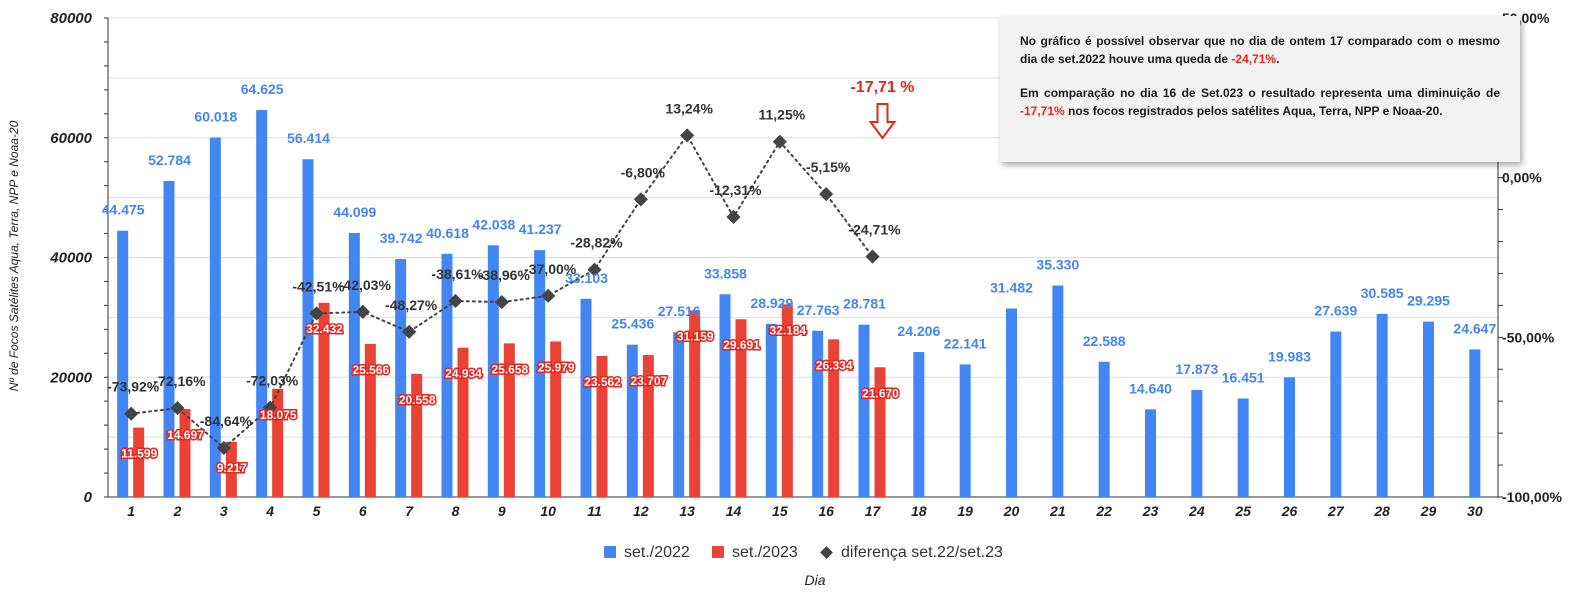 This screenshot has height=597, width=1589. Describe the element at coordinates (318, 286) in the screenshot. I see `data-label-difference: -42,51%` at that location.